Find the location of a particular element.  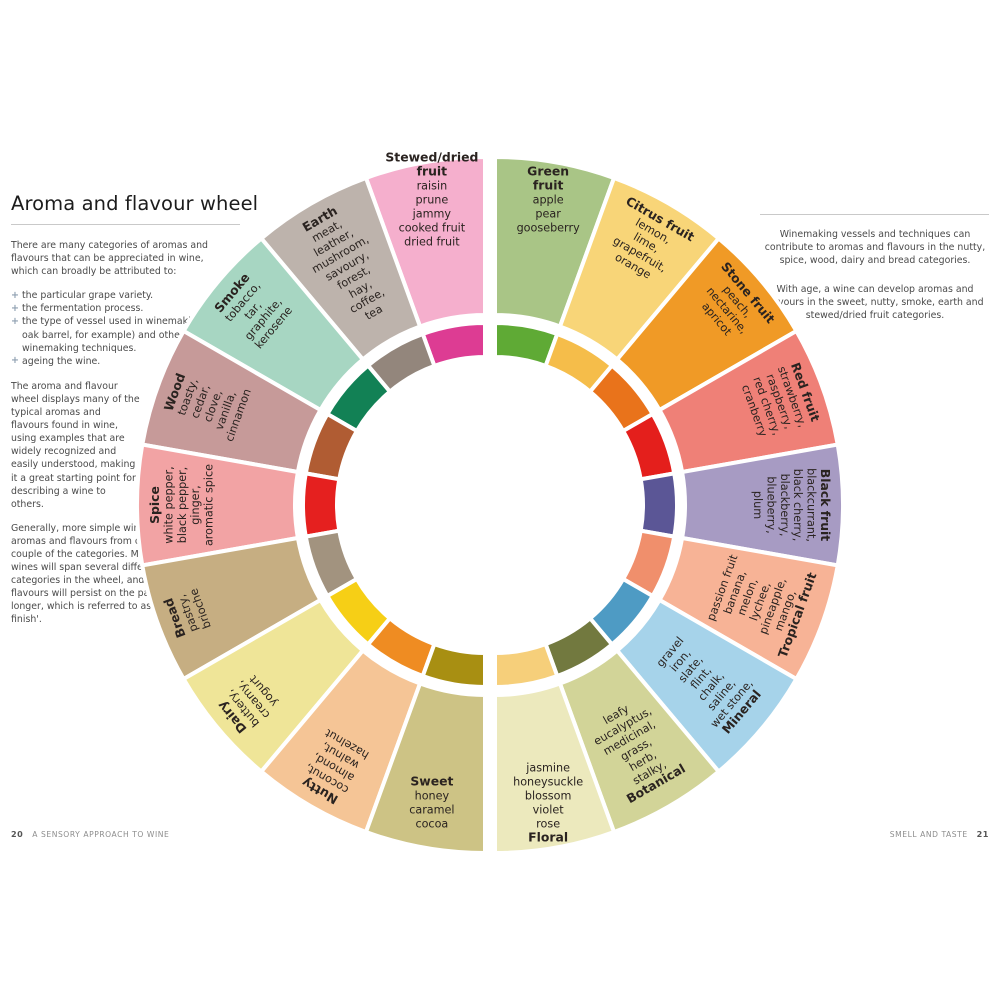

label-line: jammy is located at coordinates (432, 214).